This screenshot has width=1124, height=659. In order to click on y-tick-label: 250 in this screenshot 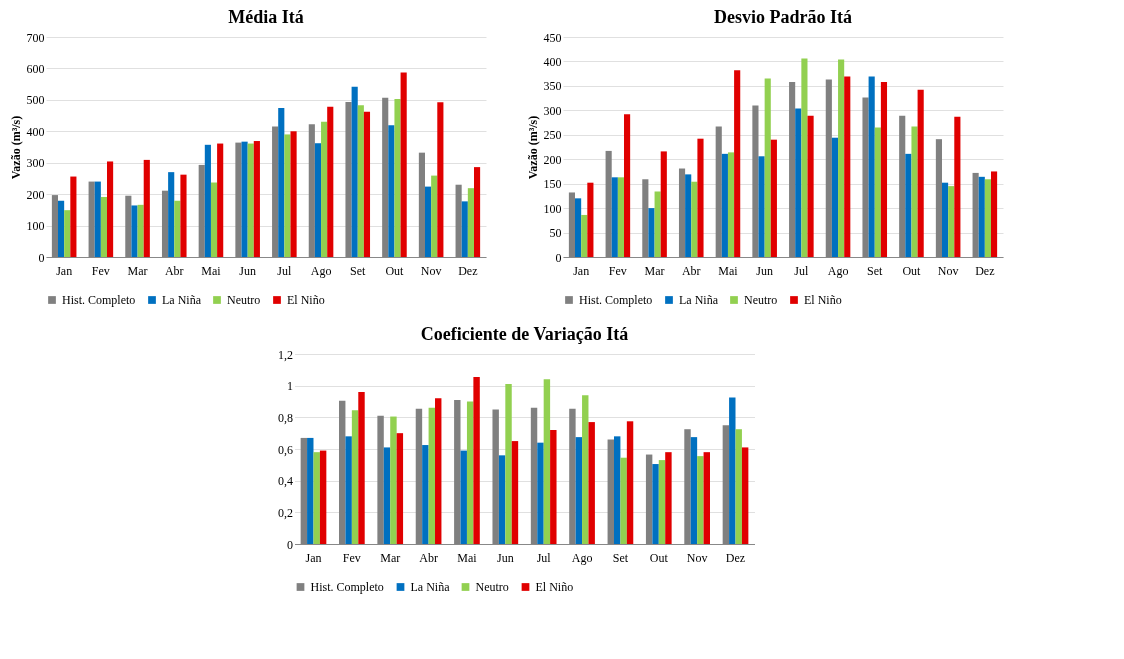, I will do `click(552, 135)`.